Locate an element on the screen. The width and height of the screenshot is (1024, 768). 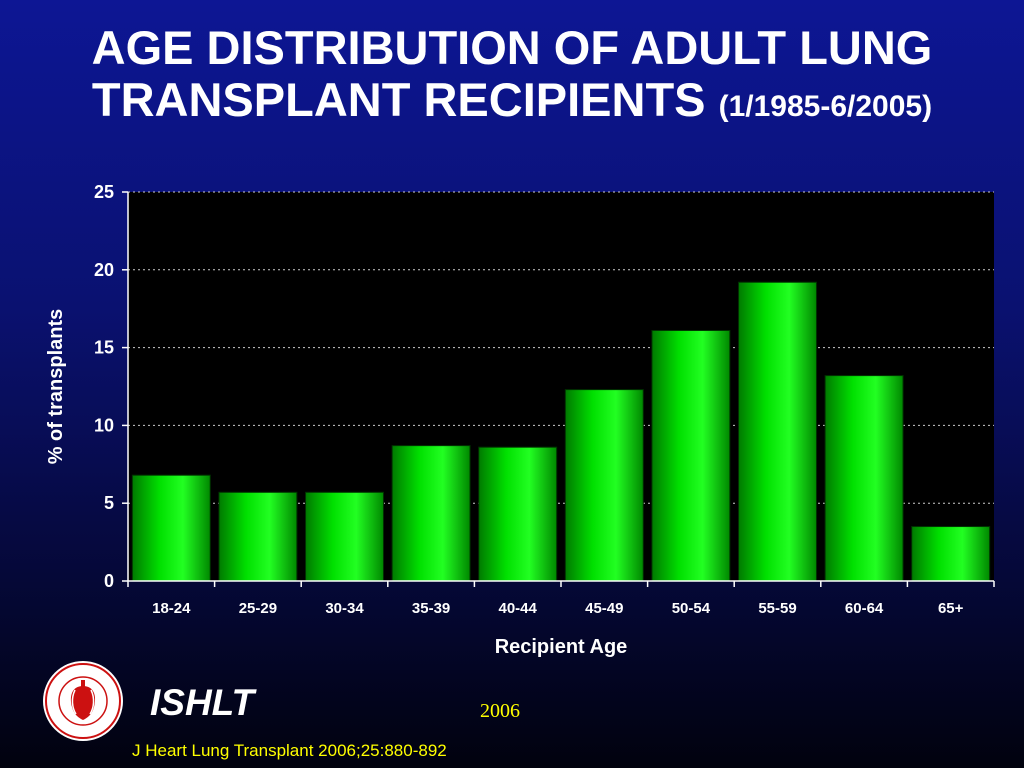
title-line-1: AGE DISTRIBUTION OF ADULT LUNG is located at coordinates (512, 47).